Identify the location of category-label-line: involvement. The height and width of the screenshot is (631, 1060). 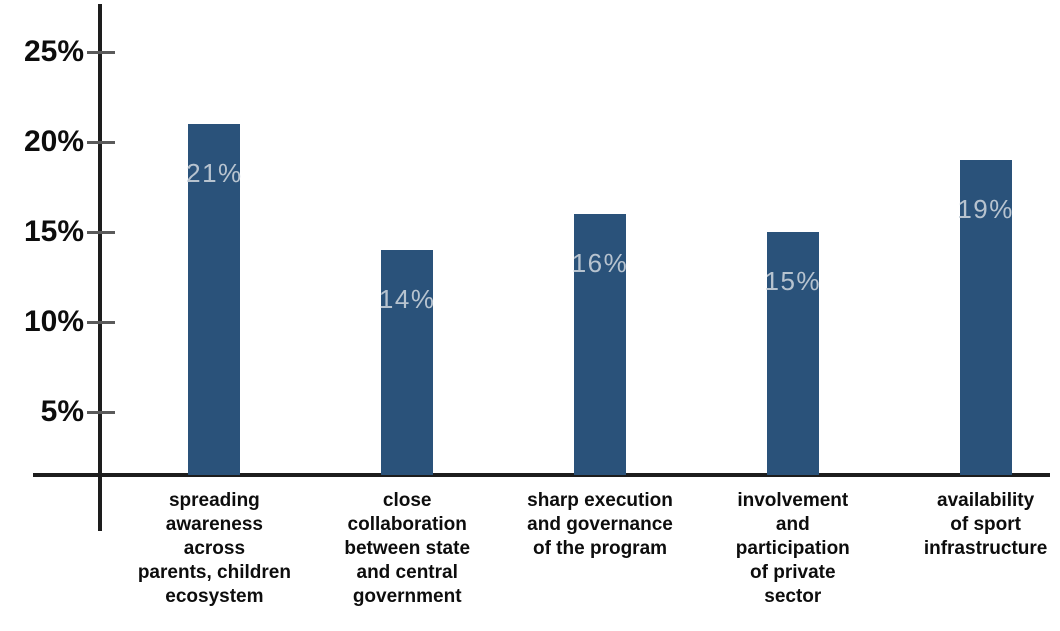
(793, 500).